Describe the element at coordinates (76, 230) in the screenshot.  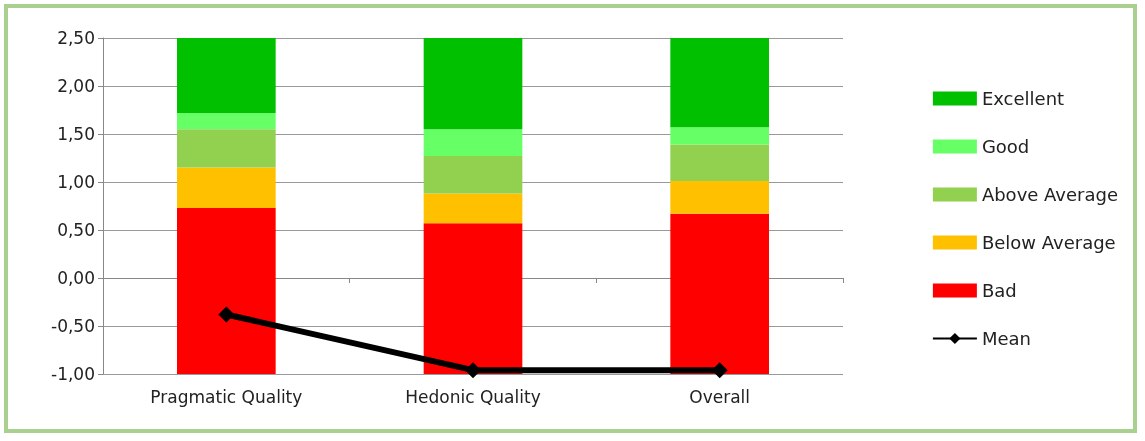
I see `y-tick-label: 0,50` at that location.